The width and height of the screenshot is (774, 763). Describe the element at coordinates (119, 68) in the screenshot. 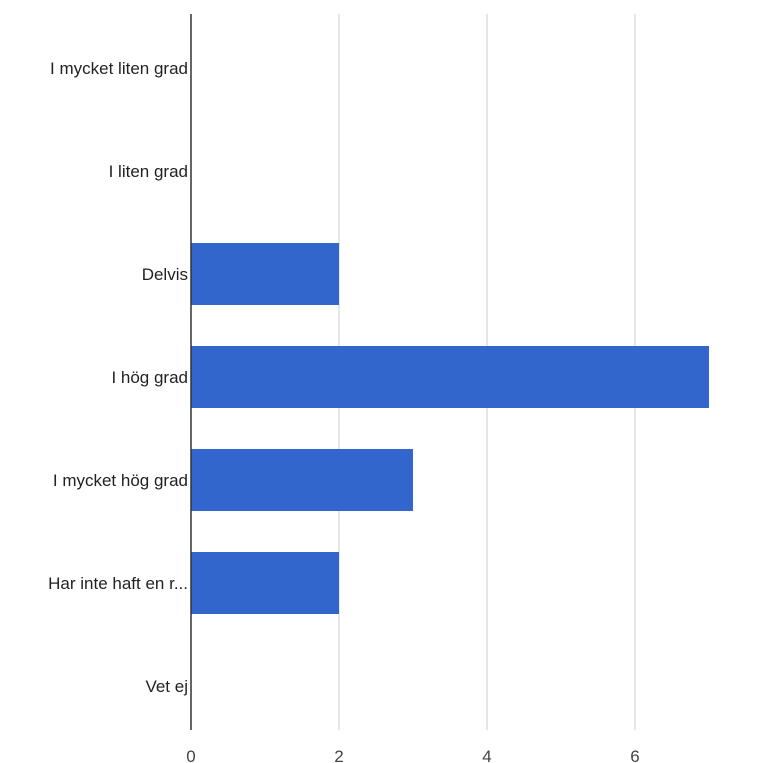

I see `category-label: I mycket liten grad` at that location.